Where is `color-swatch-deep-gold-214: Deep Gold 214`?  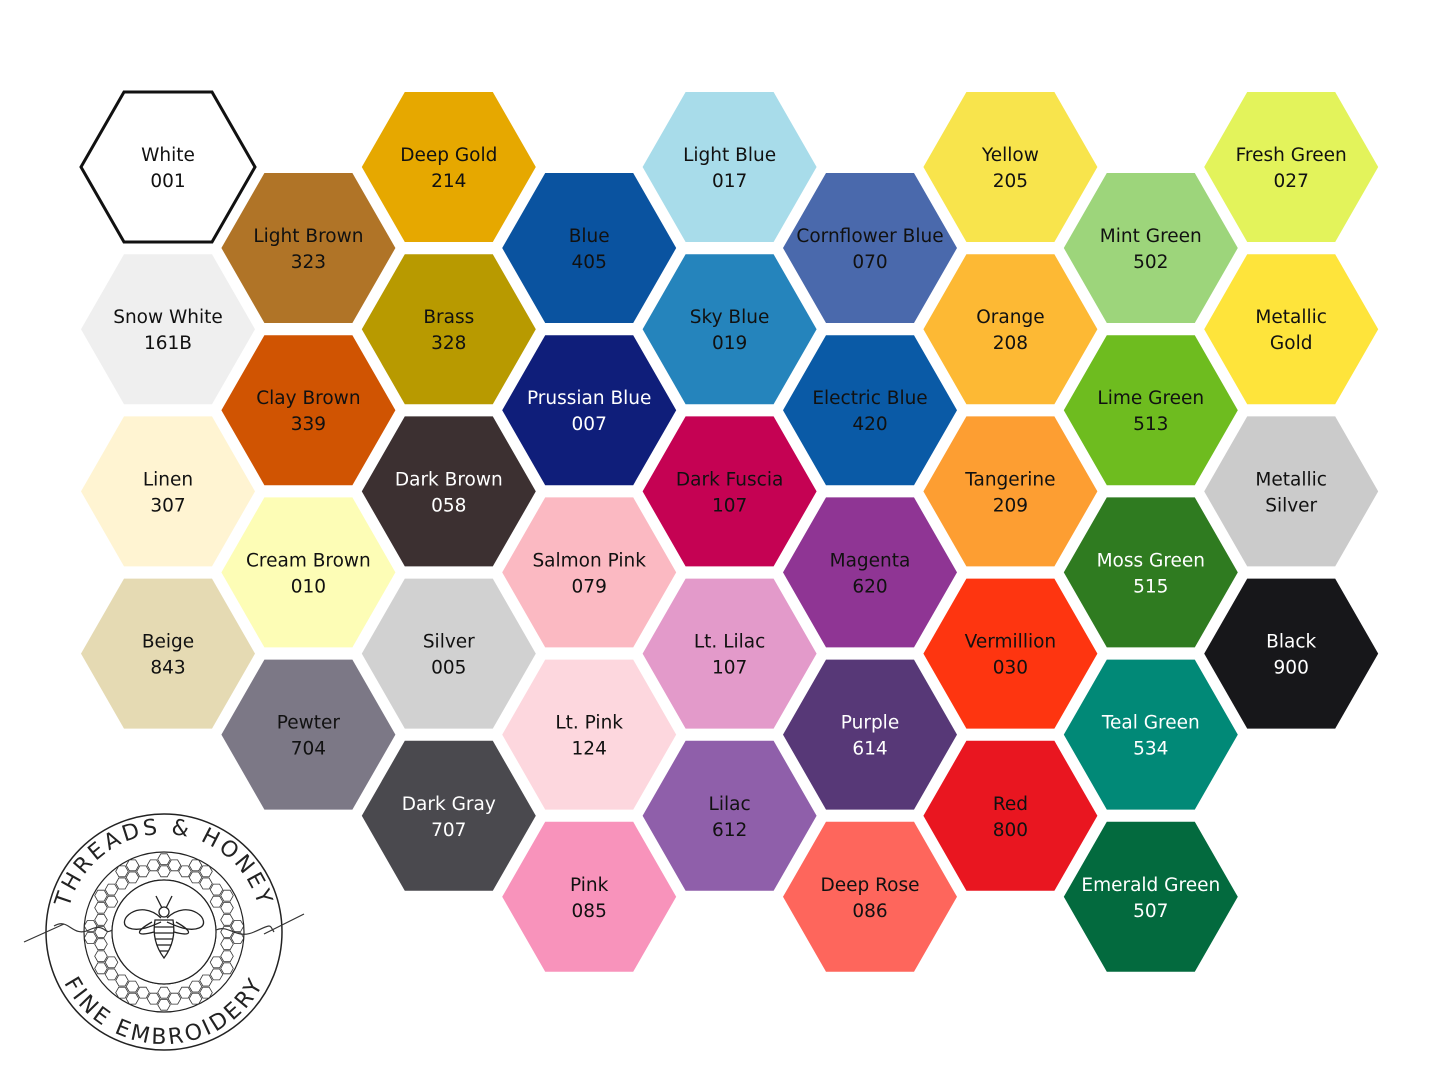 color-swatch-deep-gold-214: Deep Gold 214 is located at coordinates (448, 167).